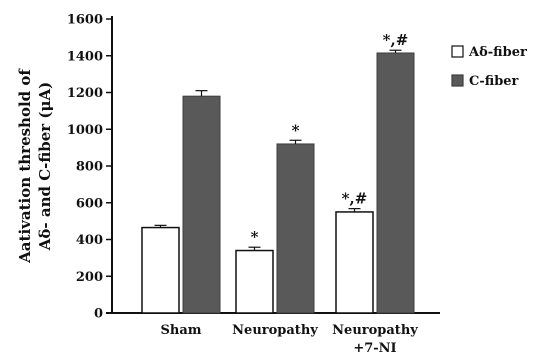  I want to click on y-tick-label-1400: 1400, so click(85, 56).